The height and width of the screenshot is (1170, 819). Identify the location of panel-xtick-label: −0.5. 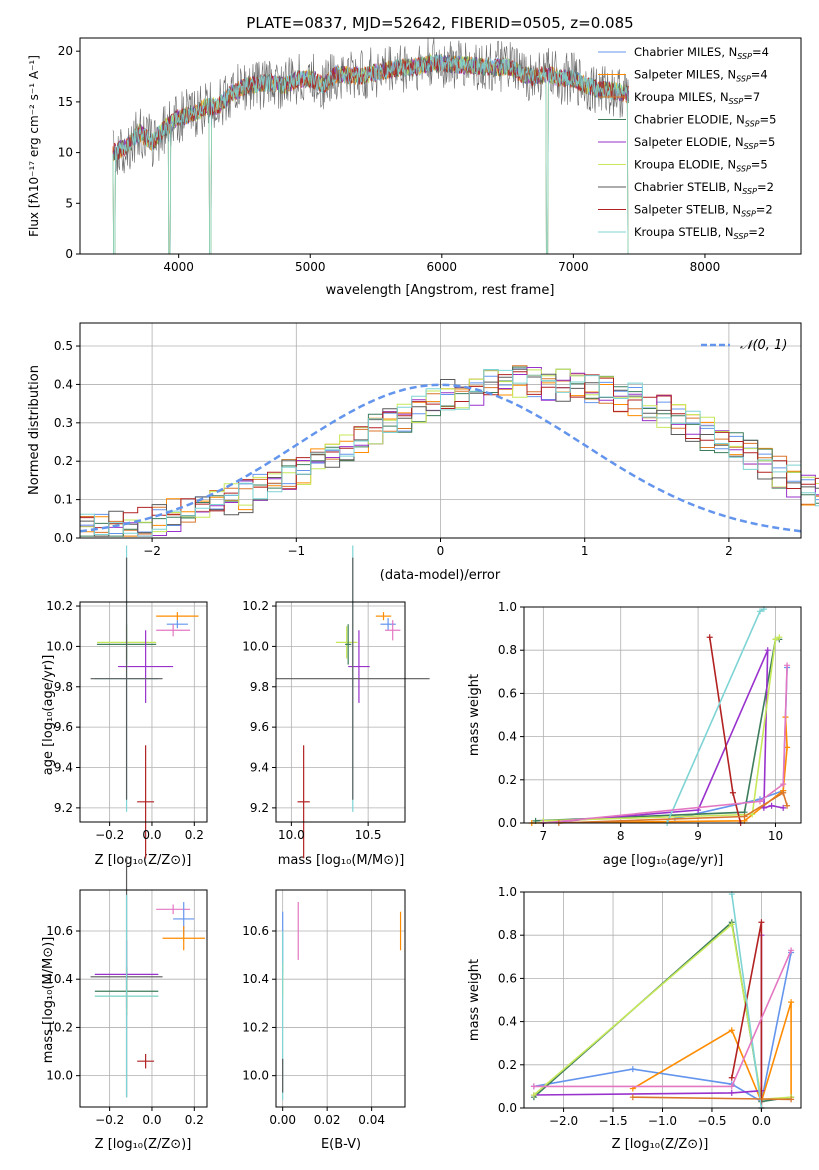
(711, 1121).